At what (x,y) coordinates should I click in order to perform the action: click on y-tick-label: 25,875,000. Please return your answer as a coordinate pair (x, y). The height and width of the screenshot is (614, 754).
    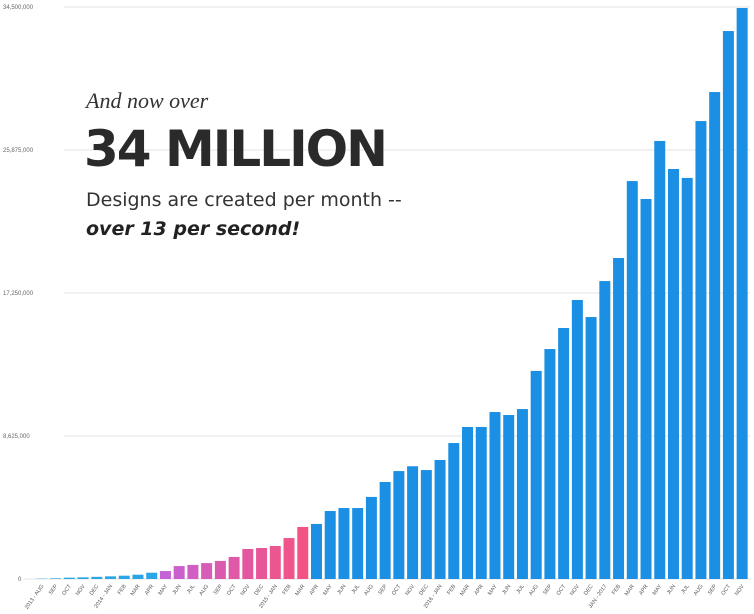
    Looking at the image, I should click on (18, 151).